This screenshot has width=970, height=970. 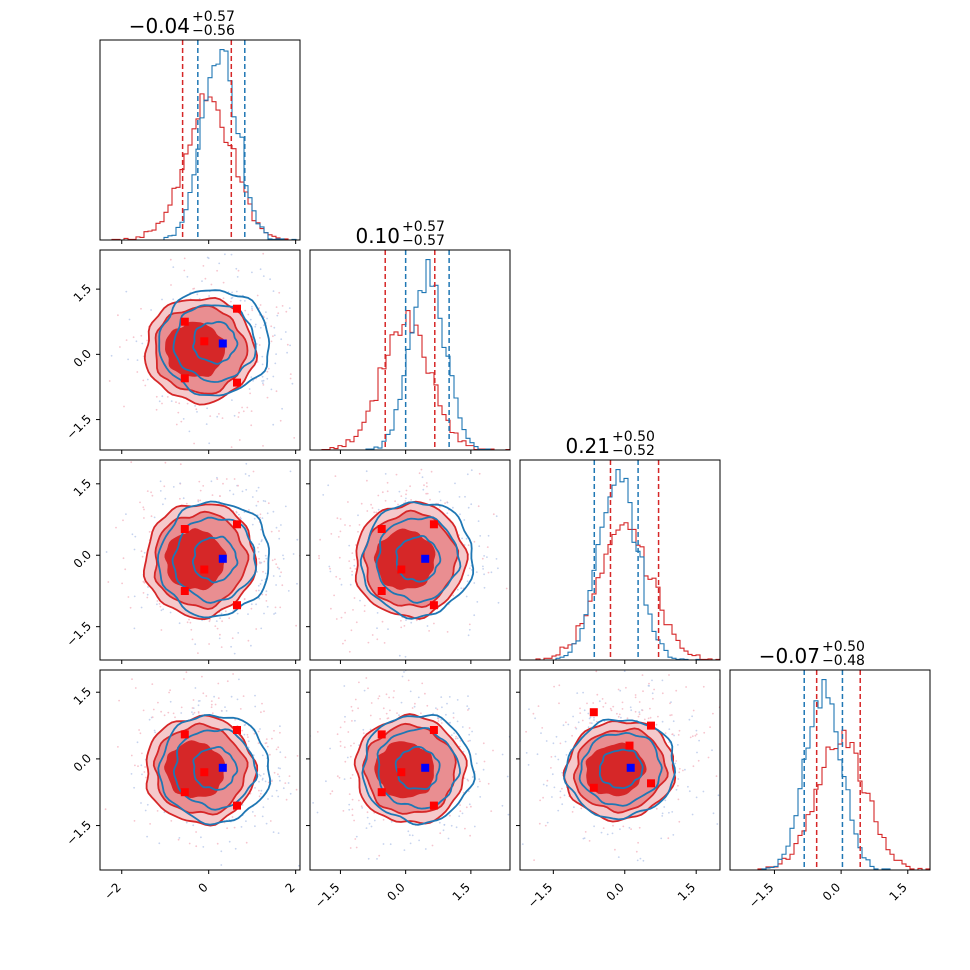 What do you see at coordinates (812, 654) in the screenshot?
I see `title-4: −0.07 +0.50−0.48` at bounding box center [812, 654].